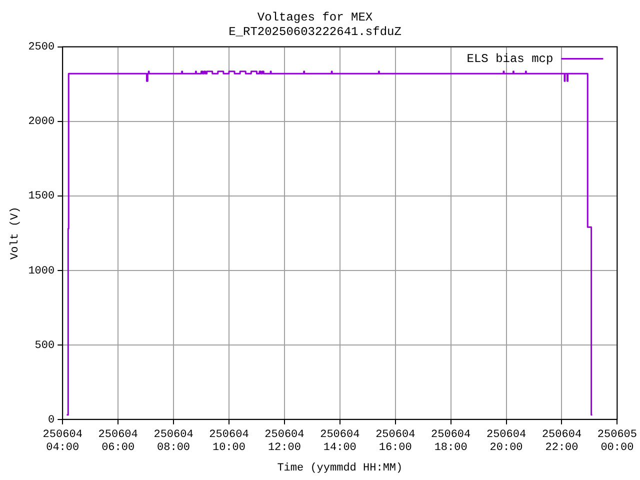 The height and width of the screenshot is (480, 640). I want to click on legend-label: ELS bias mcp, so click(510, 59).